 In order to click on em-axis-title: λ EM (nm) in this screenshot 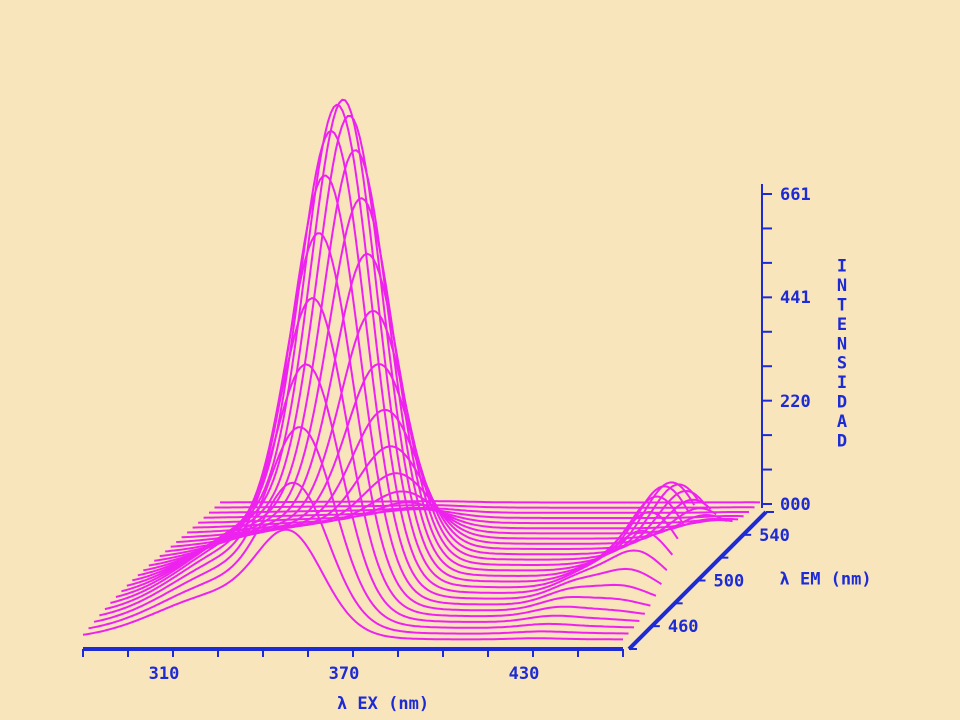, I will do `click(826, 580)`.